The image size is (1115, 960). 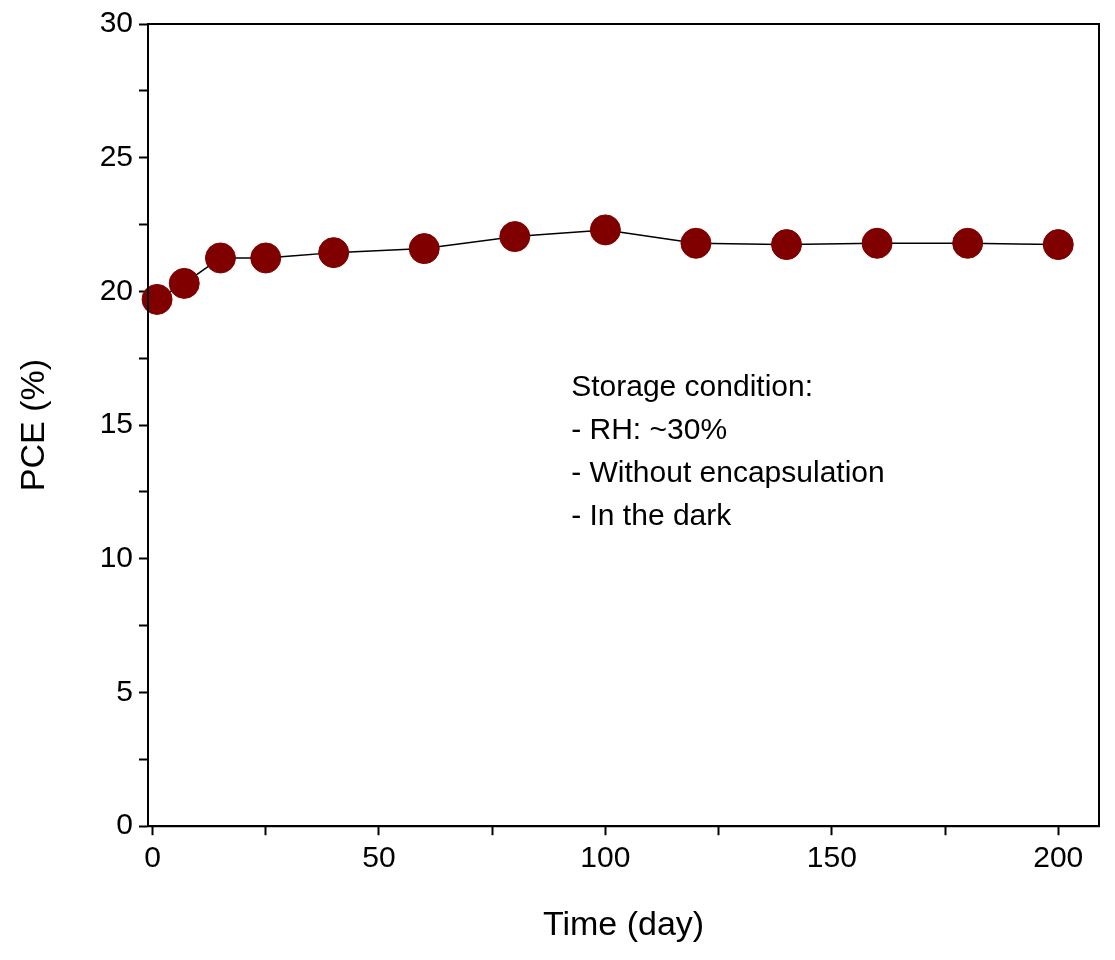 What do you see at coordinates (379, 857) in the screenshot?
I see `x-tick-label: 50` at bounding box center [379, 857].